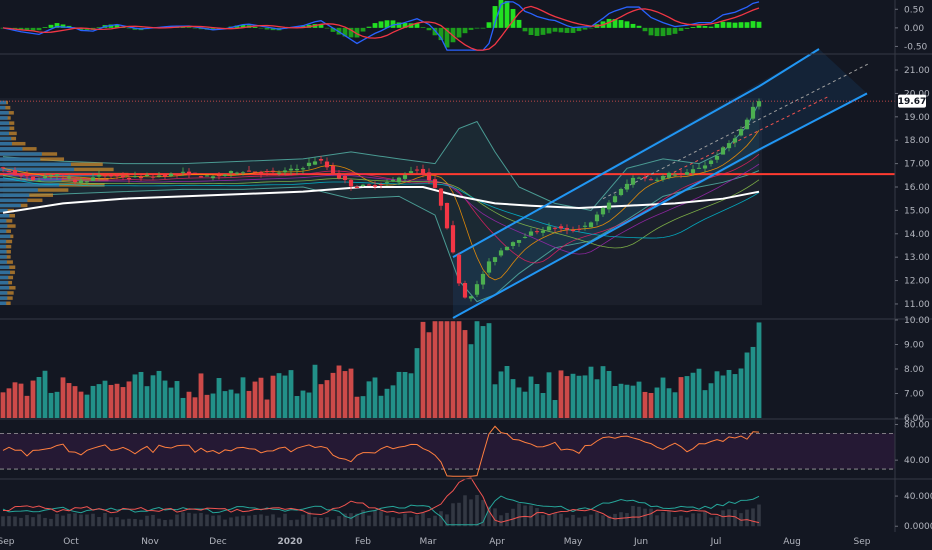  I want to click on macd-pane, so click(381, 25).